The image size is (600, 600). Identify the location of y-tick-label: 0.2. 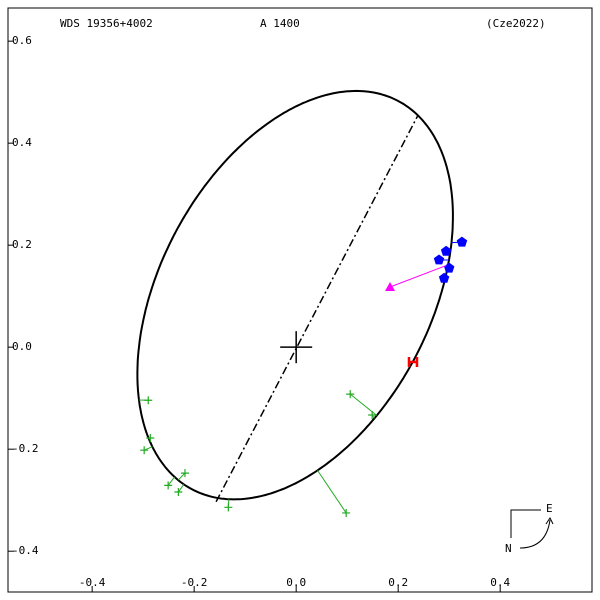
(22, 244).